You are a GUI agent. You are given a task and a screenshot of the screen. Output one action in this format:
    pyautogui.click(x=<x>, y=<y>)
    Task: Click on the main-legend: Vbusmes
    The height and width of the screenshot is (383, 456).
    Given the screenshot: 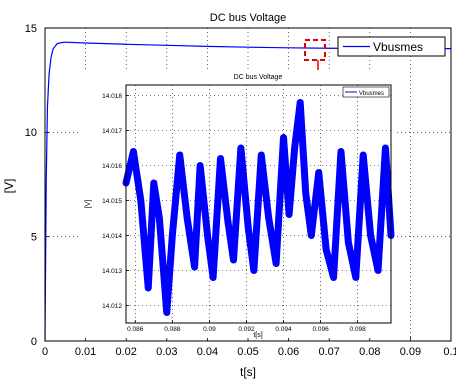 What is the action you would take?
    pyautogui.click(x=391, y=46)
    